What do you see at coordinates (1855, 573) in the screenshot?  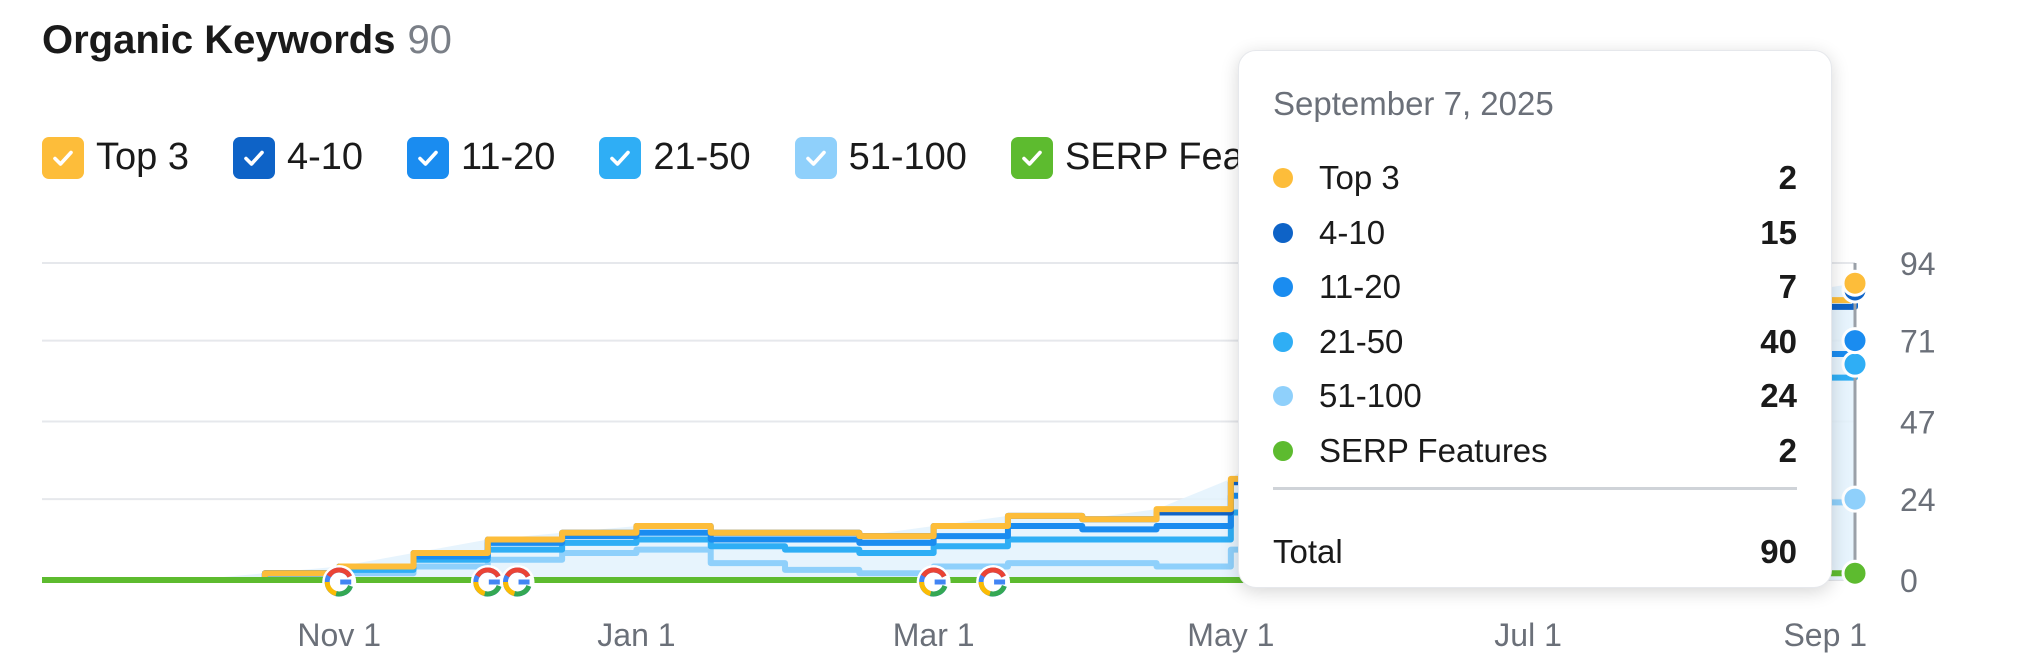 I see `hover-marker-serp-features` at bounding box center [1855, 573].